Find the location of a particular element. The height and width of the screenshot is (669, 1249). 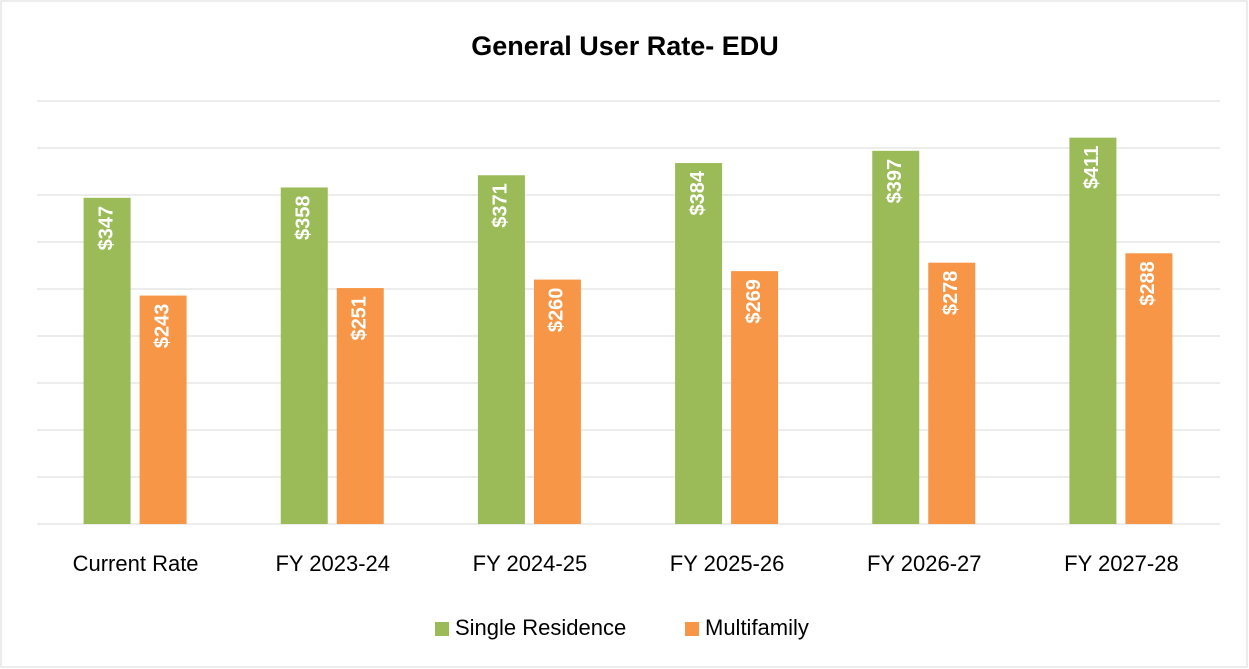

x-tick-label: Current Rate is located at coordinates (136, 563).